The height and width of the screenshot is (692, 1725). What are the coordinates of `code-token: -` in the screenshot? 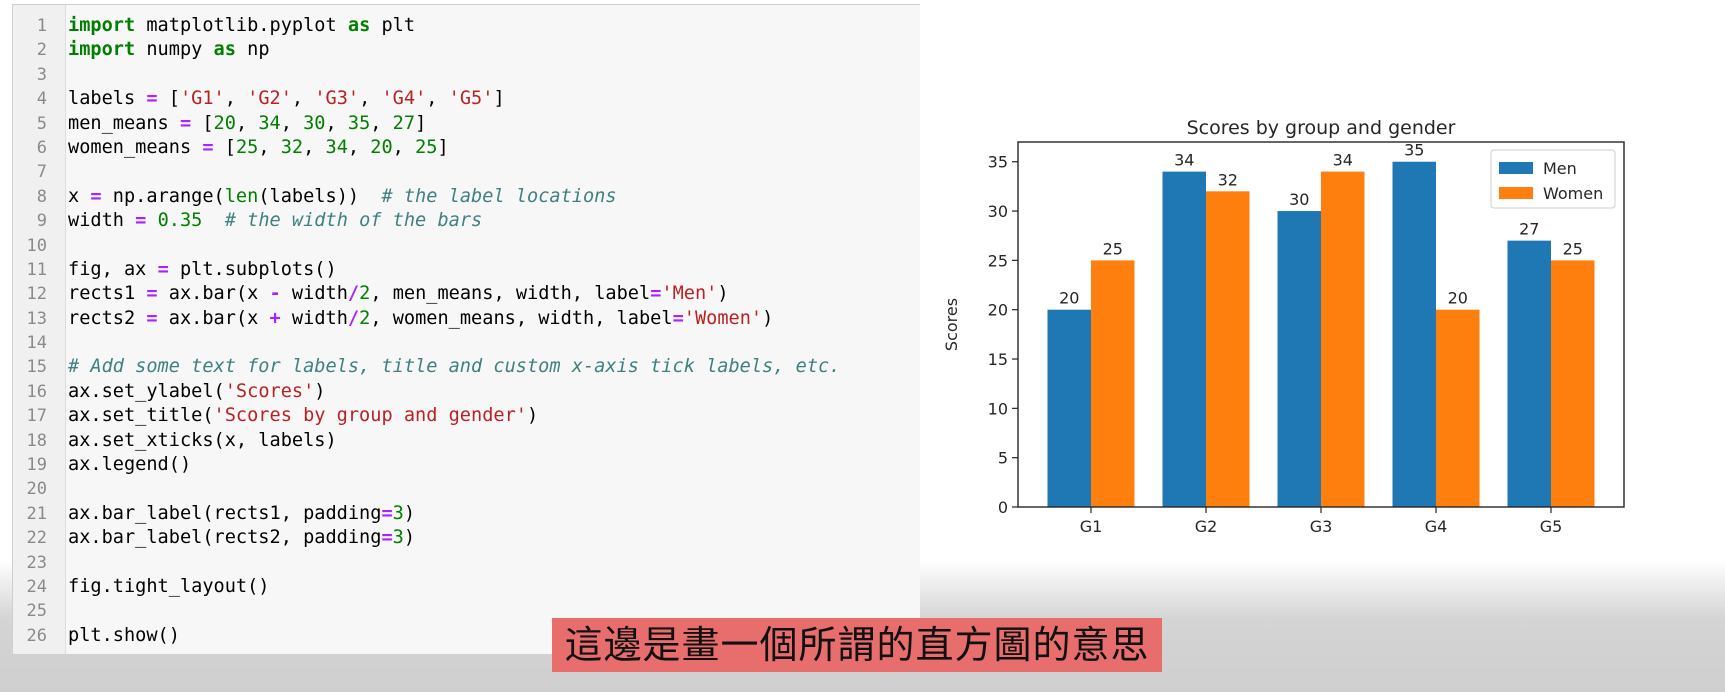 It's located at (275, 294).